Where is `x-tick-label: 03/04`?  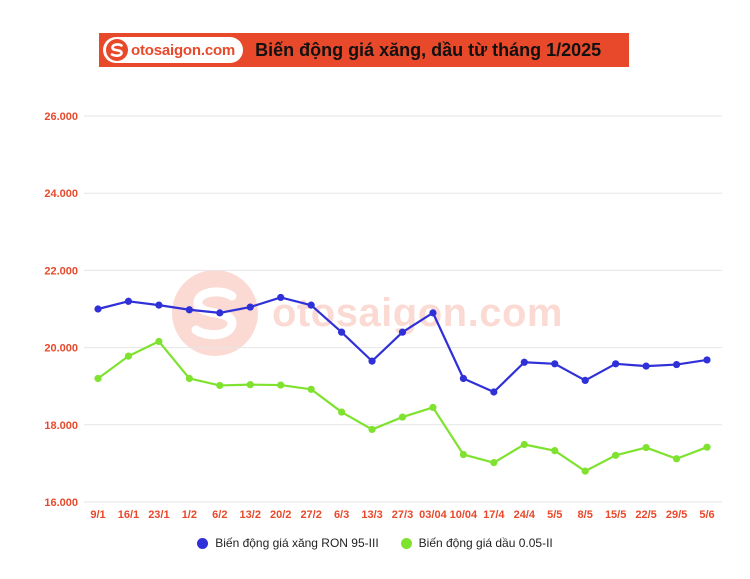 x-tick-label: 03/04 is located at coordinates (433, 515).